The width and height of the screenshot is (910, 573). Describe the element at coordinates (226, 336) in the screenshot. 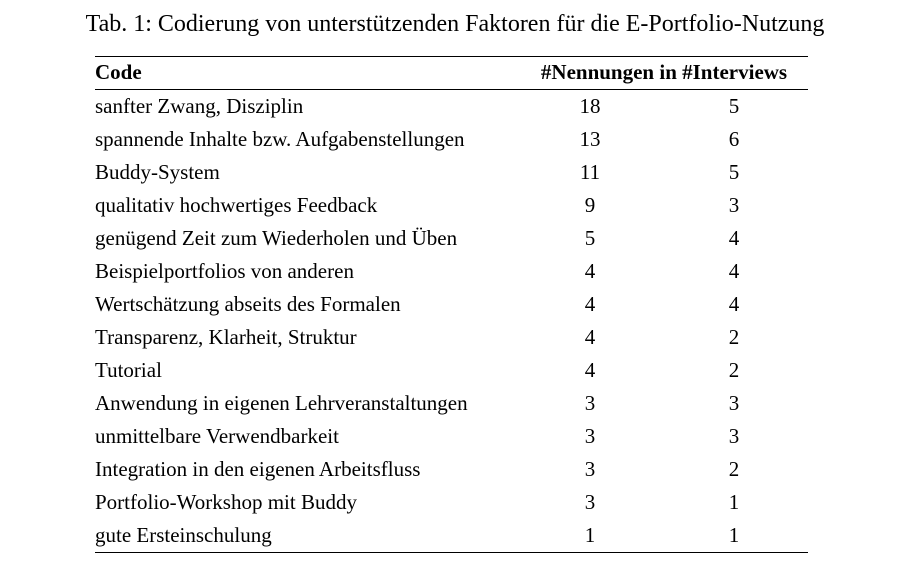

I see `code-cell: Transparenz, Klarheit, Struktur` at that location.